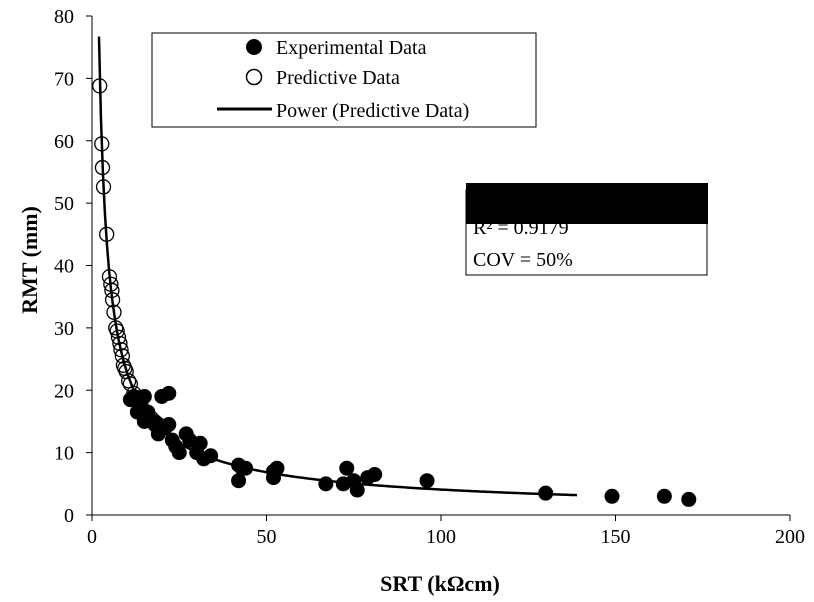 This screenshot has height=602, width=814. What do you see at coordinates (523, 260) in the screenshot?
I see `cov-label: COV = 50%` at bounding box center [523, 260].